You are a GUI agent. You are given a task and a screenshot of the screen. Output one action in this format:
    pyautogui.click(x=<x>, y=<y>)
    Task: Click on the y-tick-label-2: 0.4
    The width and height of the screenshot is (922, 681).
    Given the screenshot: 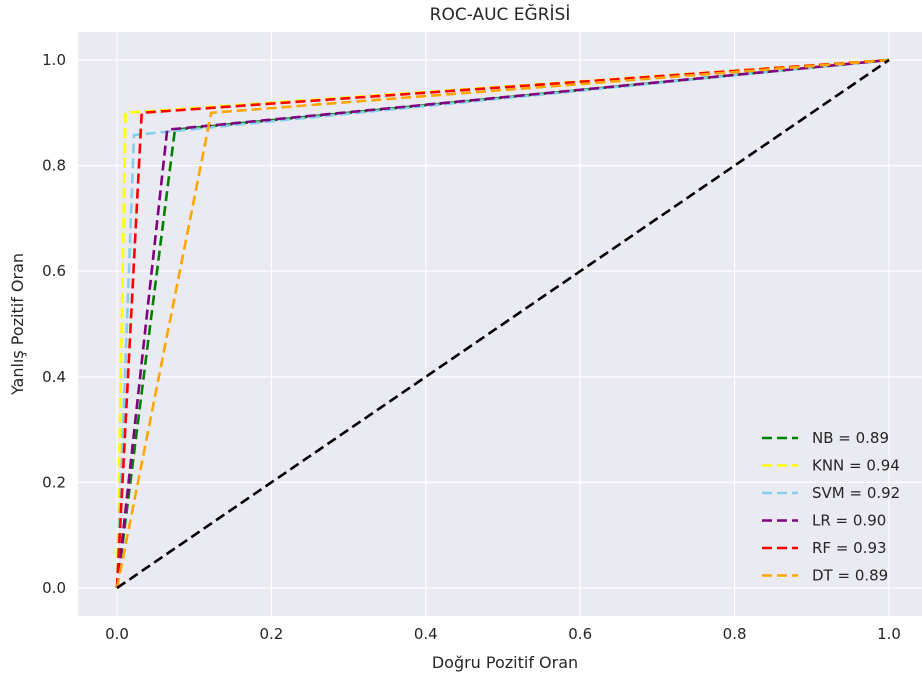 What is the action you would take?
    pyautogui.click(x=54, y=377)
    